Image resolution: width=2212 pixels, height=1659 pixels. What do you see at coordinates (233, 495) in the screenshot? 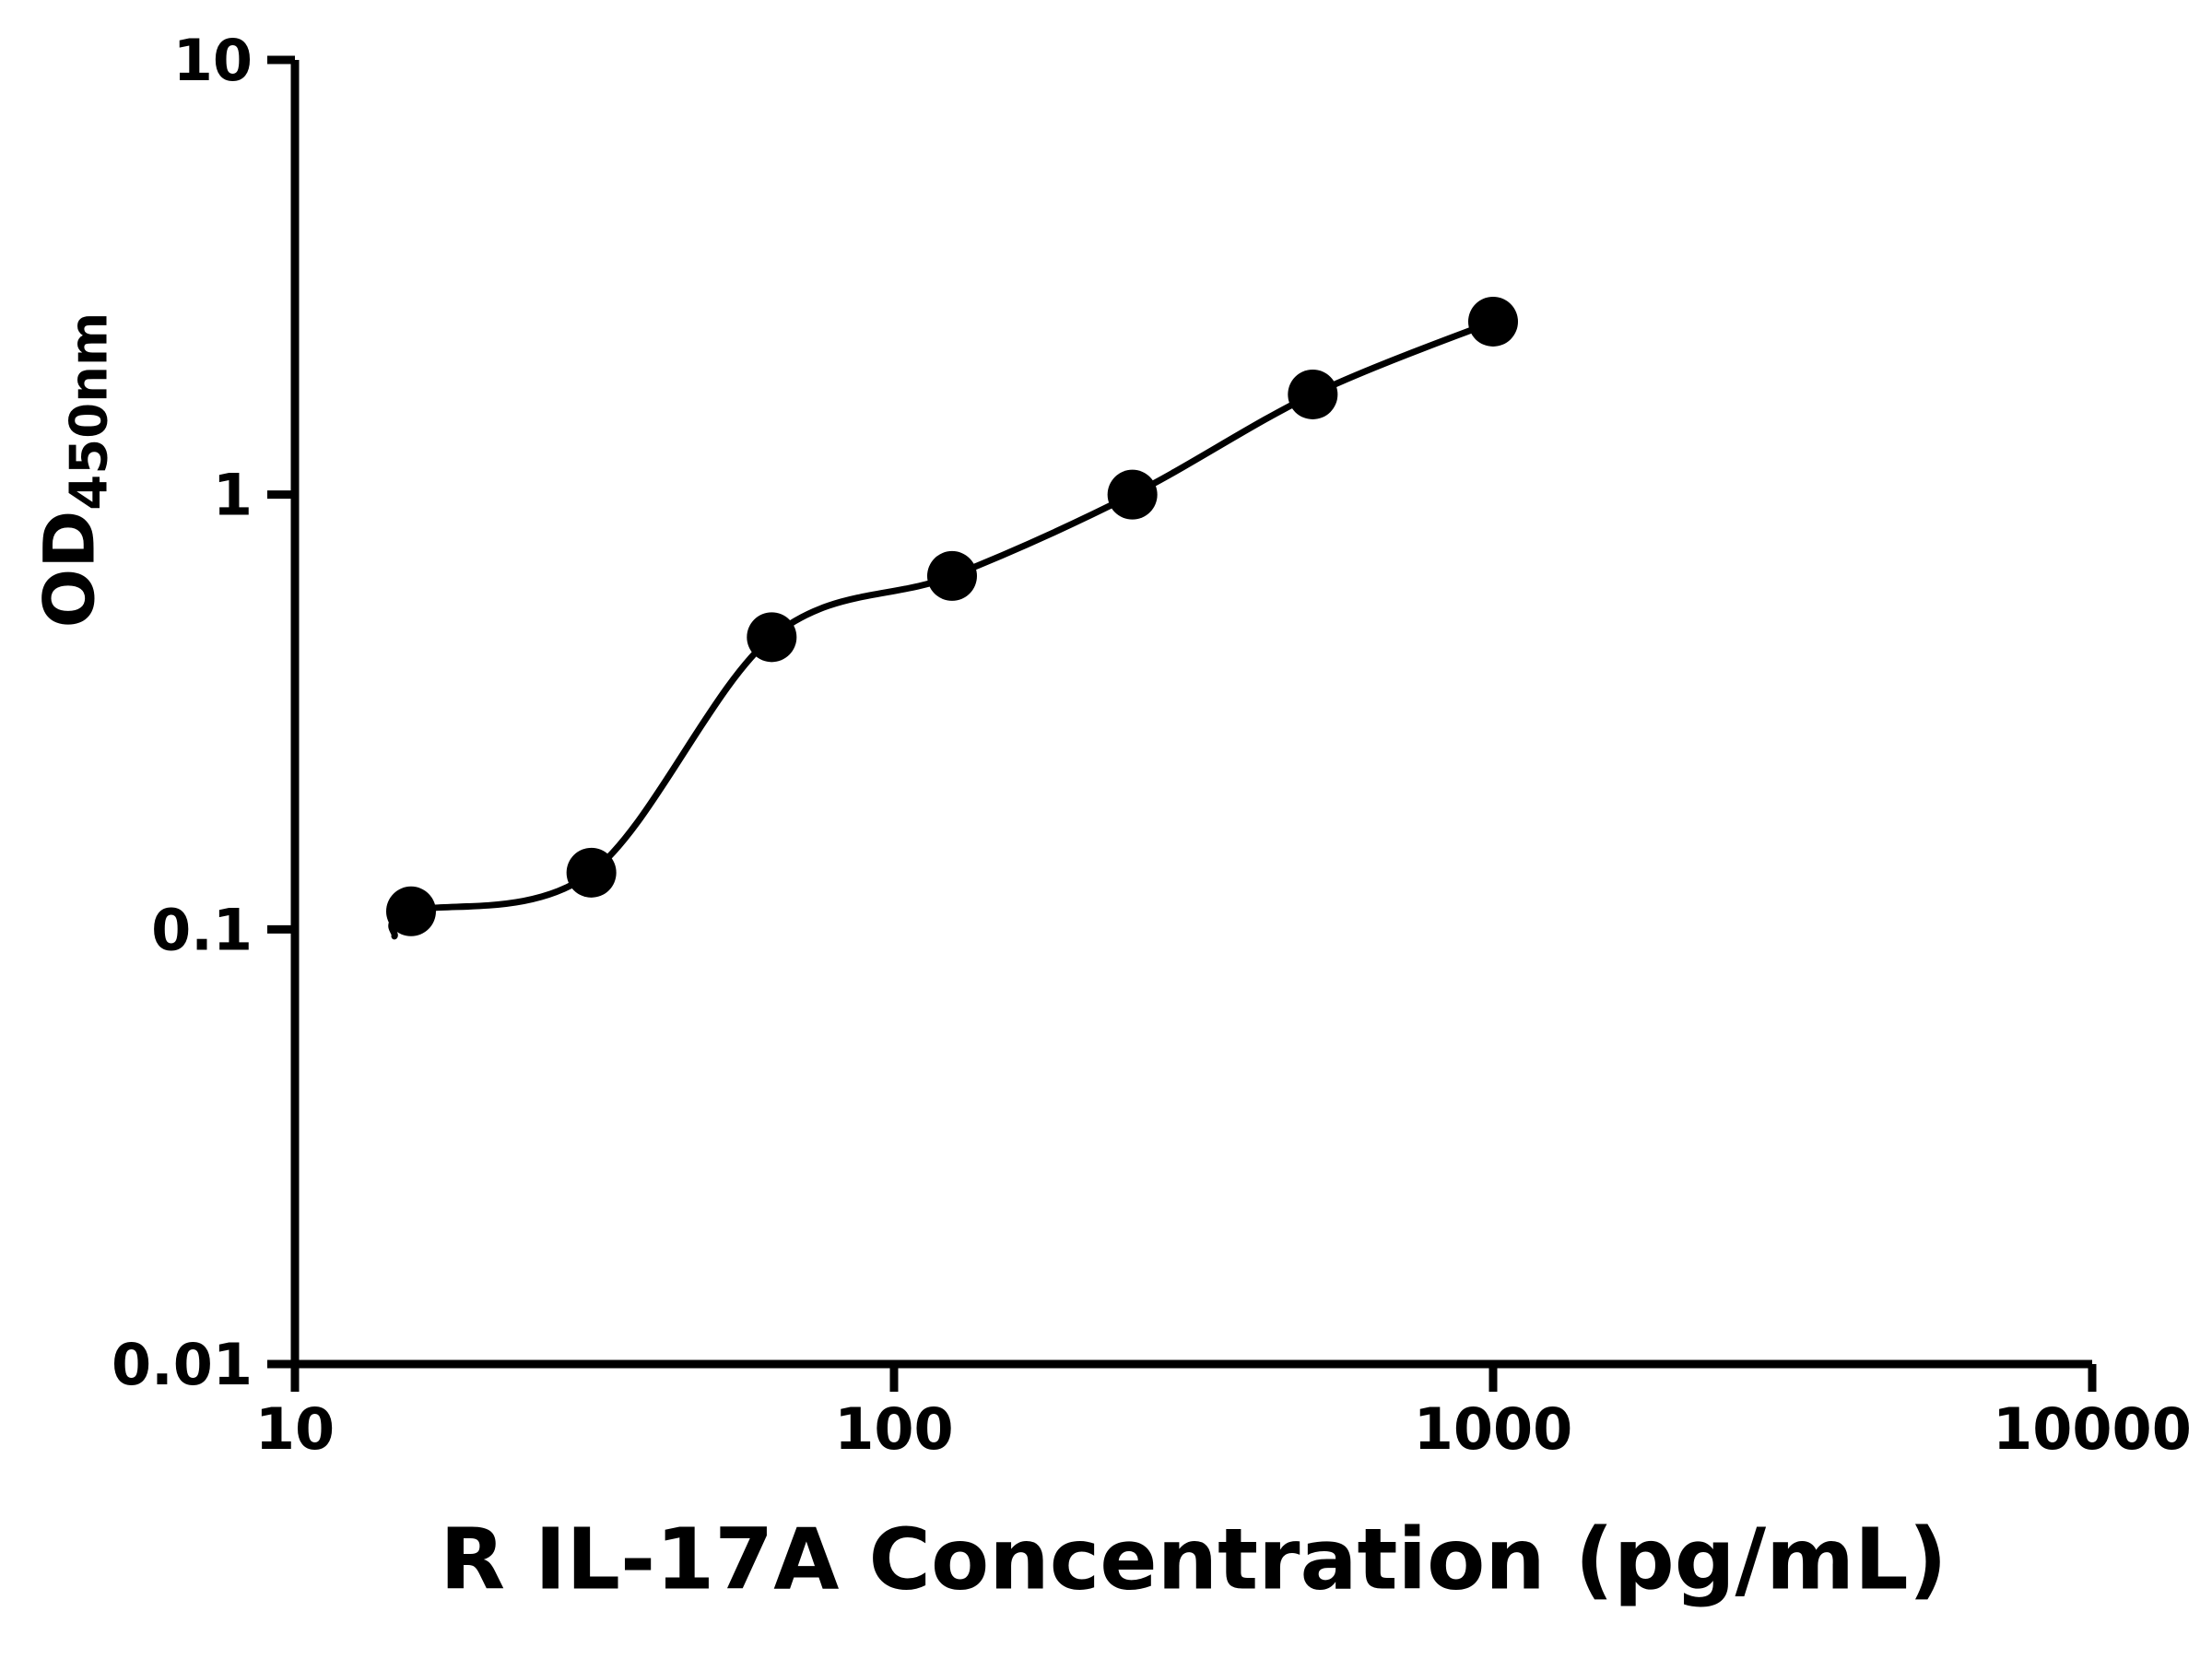
I see `y-tick-label: 1` at bounding box center [233, 495].